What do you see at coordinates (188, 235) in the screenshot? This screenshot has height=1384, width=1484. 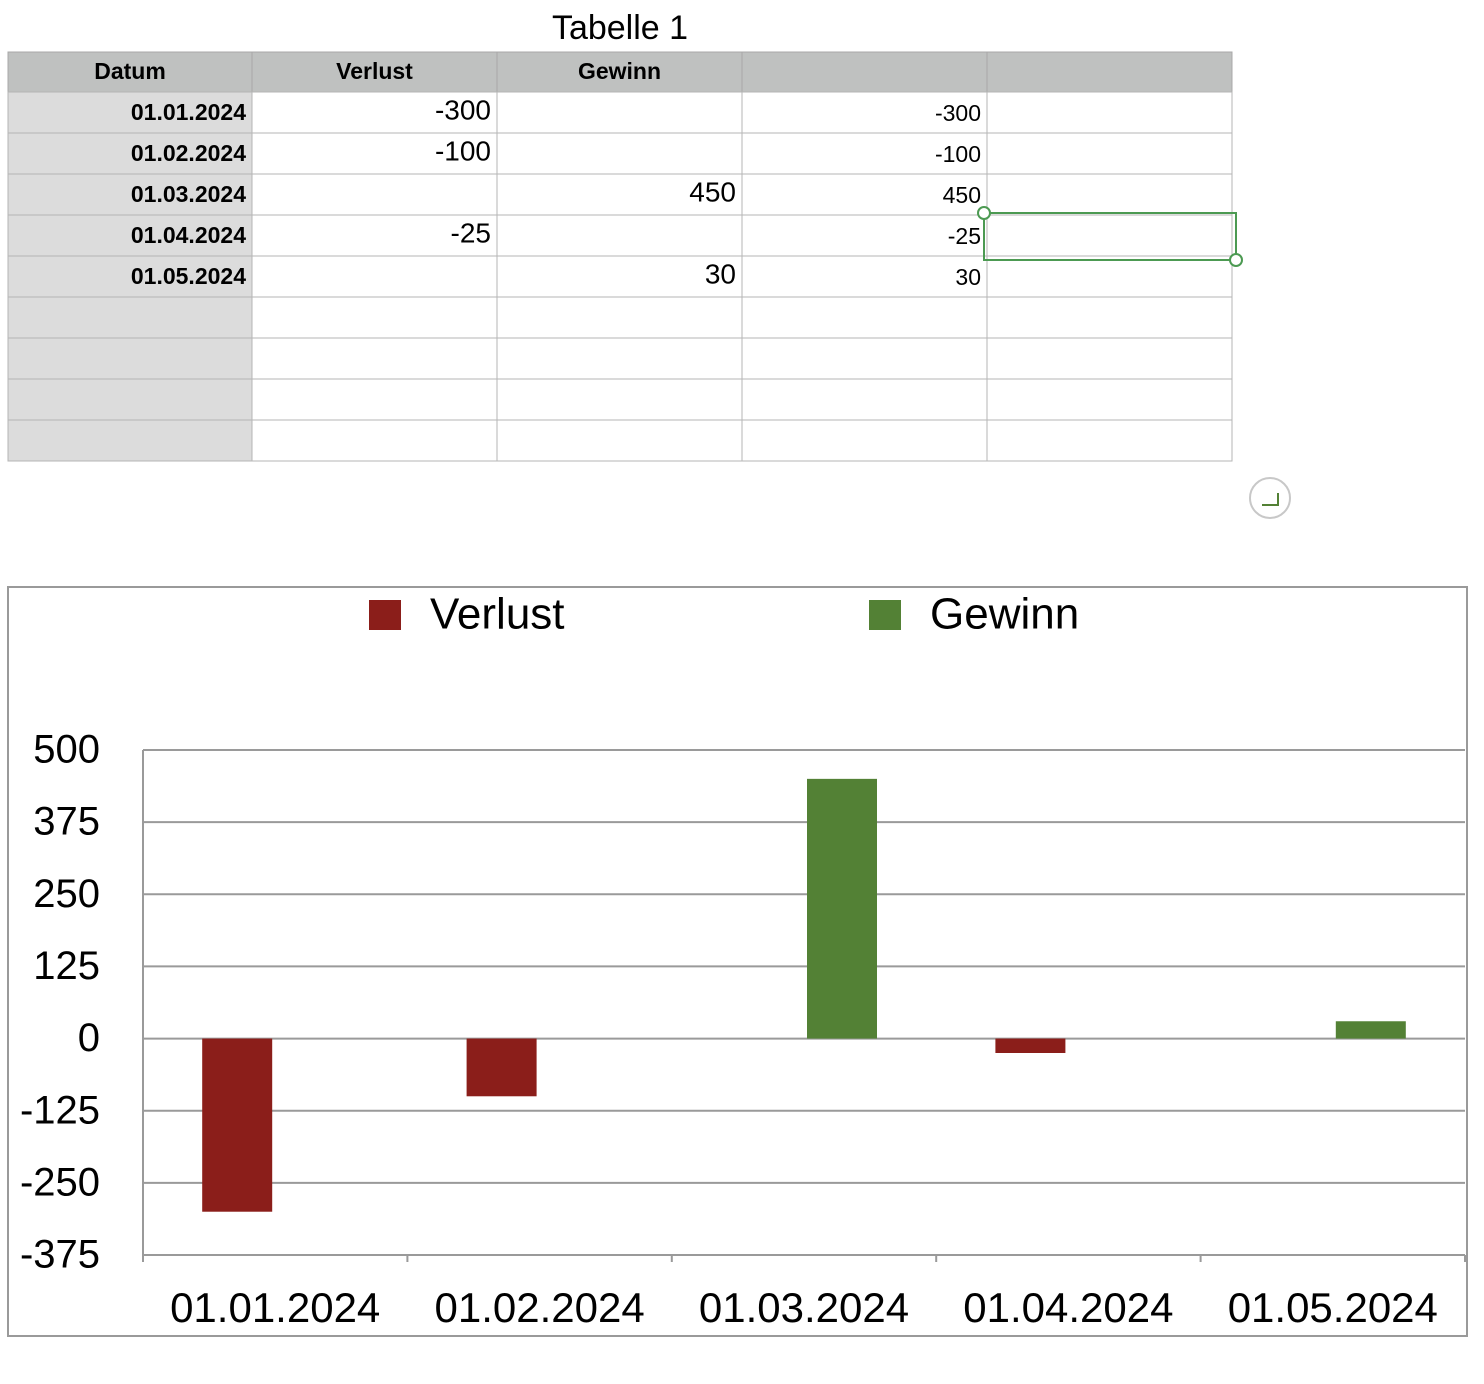 I see `date-cell: 01.04.2024` at bounding box center [188, 235].